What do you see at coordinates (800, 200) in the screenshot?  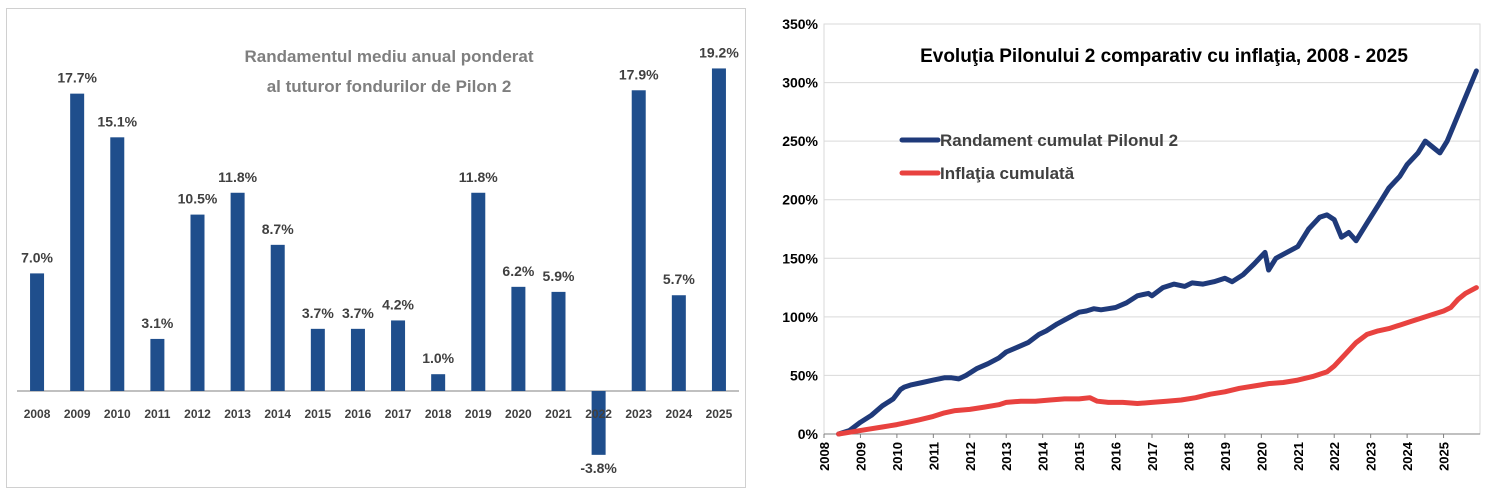 I see `y-tick-label: 200%` at bounding box center [800, 200].